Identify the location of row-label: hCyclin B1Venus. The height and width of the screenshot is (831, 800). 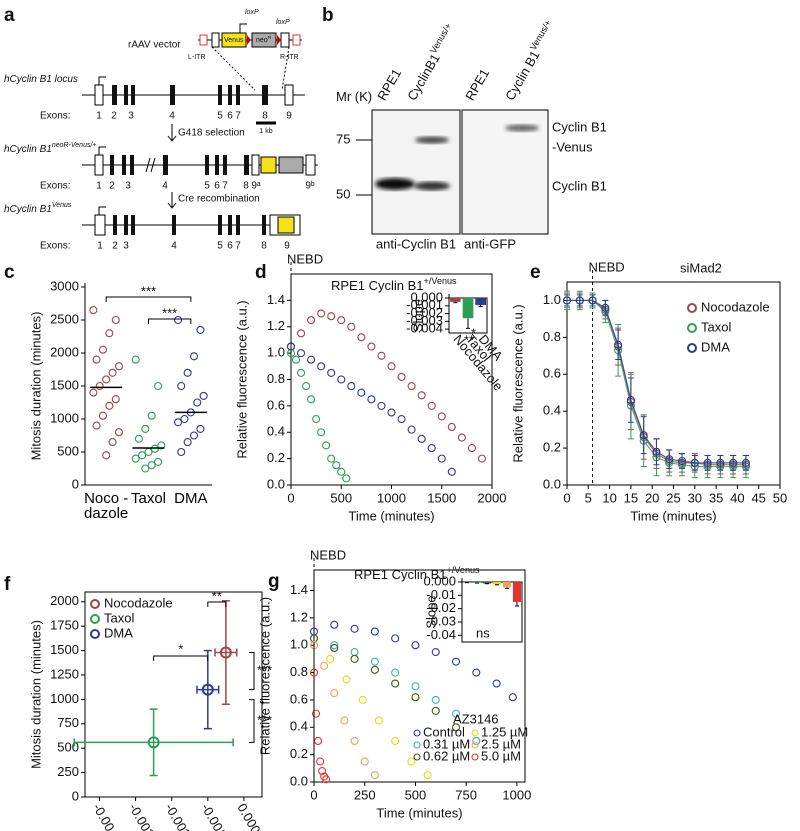
(38, 208).